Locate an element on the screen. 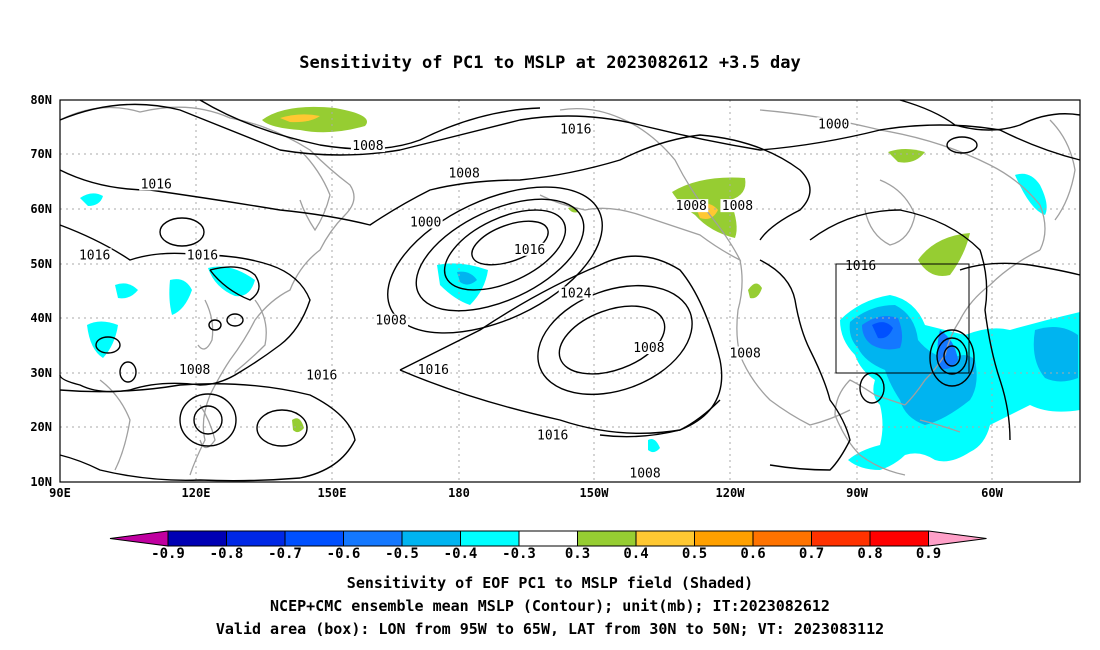 This screenshot has width=1100, height=650. lon-label: 90W is located at coordinates (857, 493).